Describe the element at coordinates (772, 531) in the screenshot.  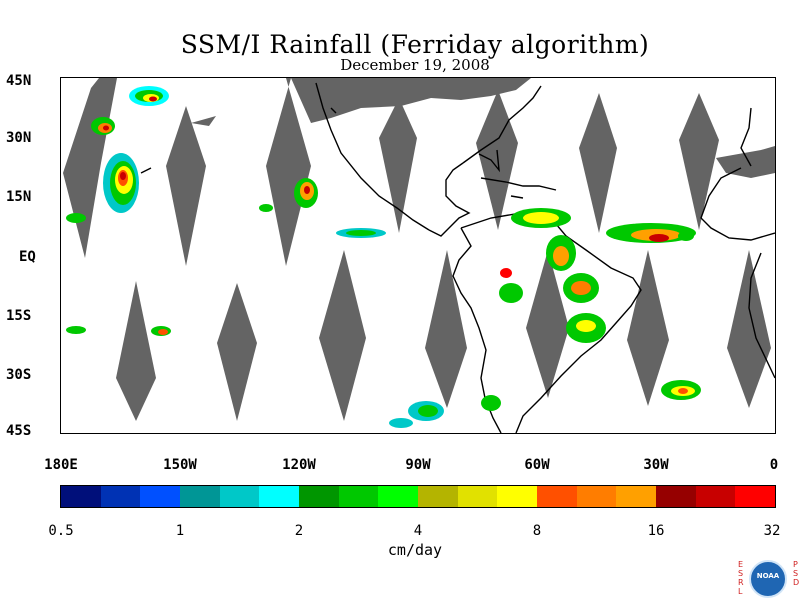
I see `colorbar-tick: 32` at that location.